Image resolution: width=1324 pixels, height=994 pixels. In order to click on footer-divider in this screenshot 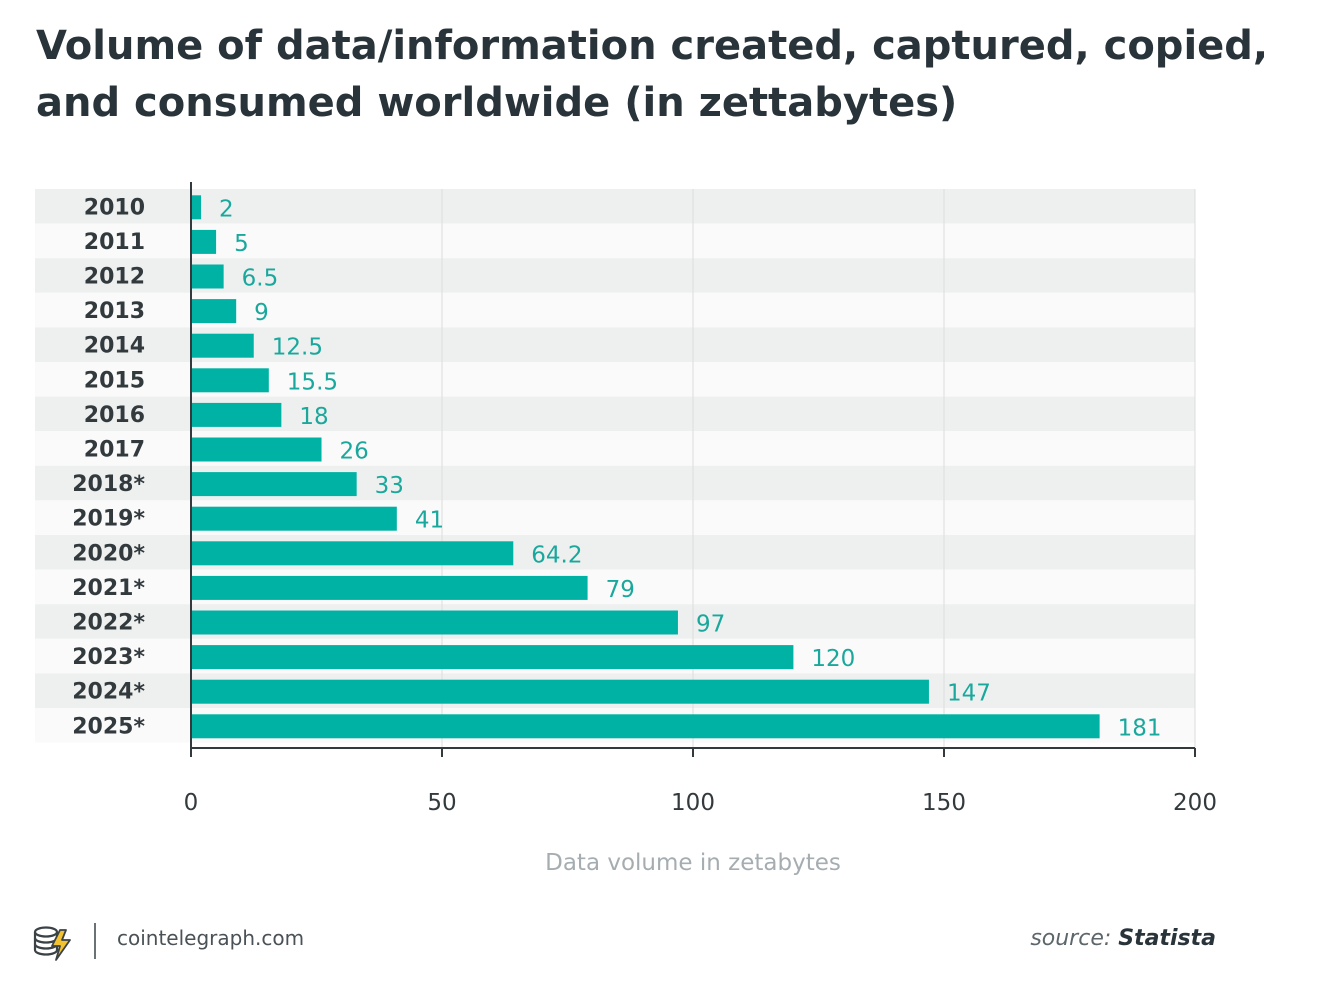, I will do `click(95, 941)`.